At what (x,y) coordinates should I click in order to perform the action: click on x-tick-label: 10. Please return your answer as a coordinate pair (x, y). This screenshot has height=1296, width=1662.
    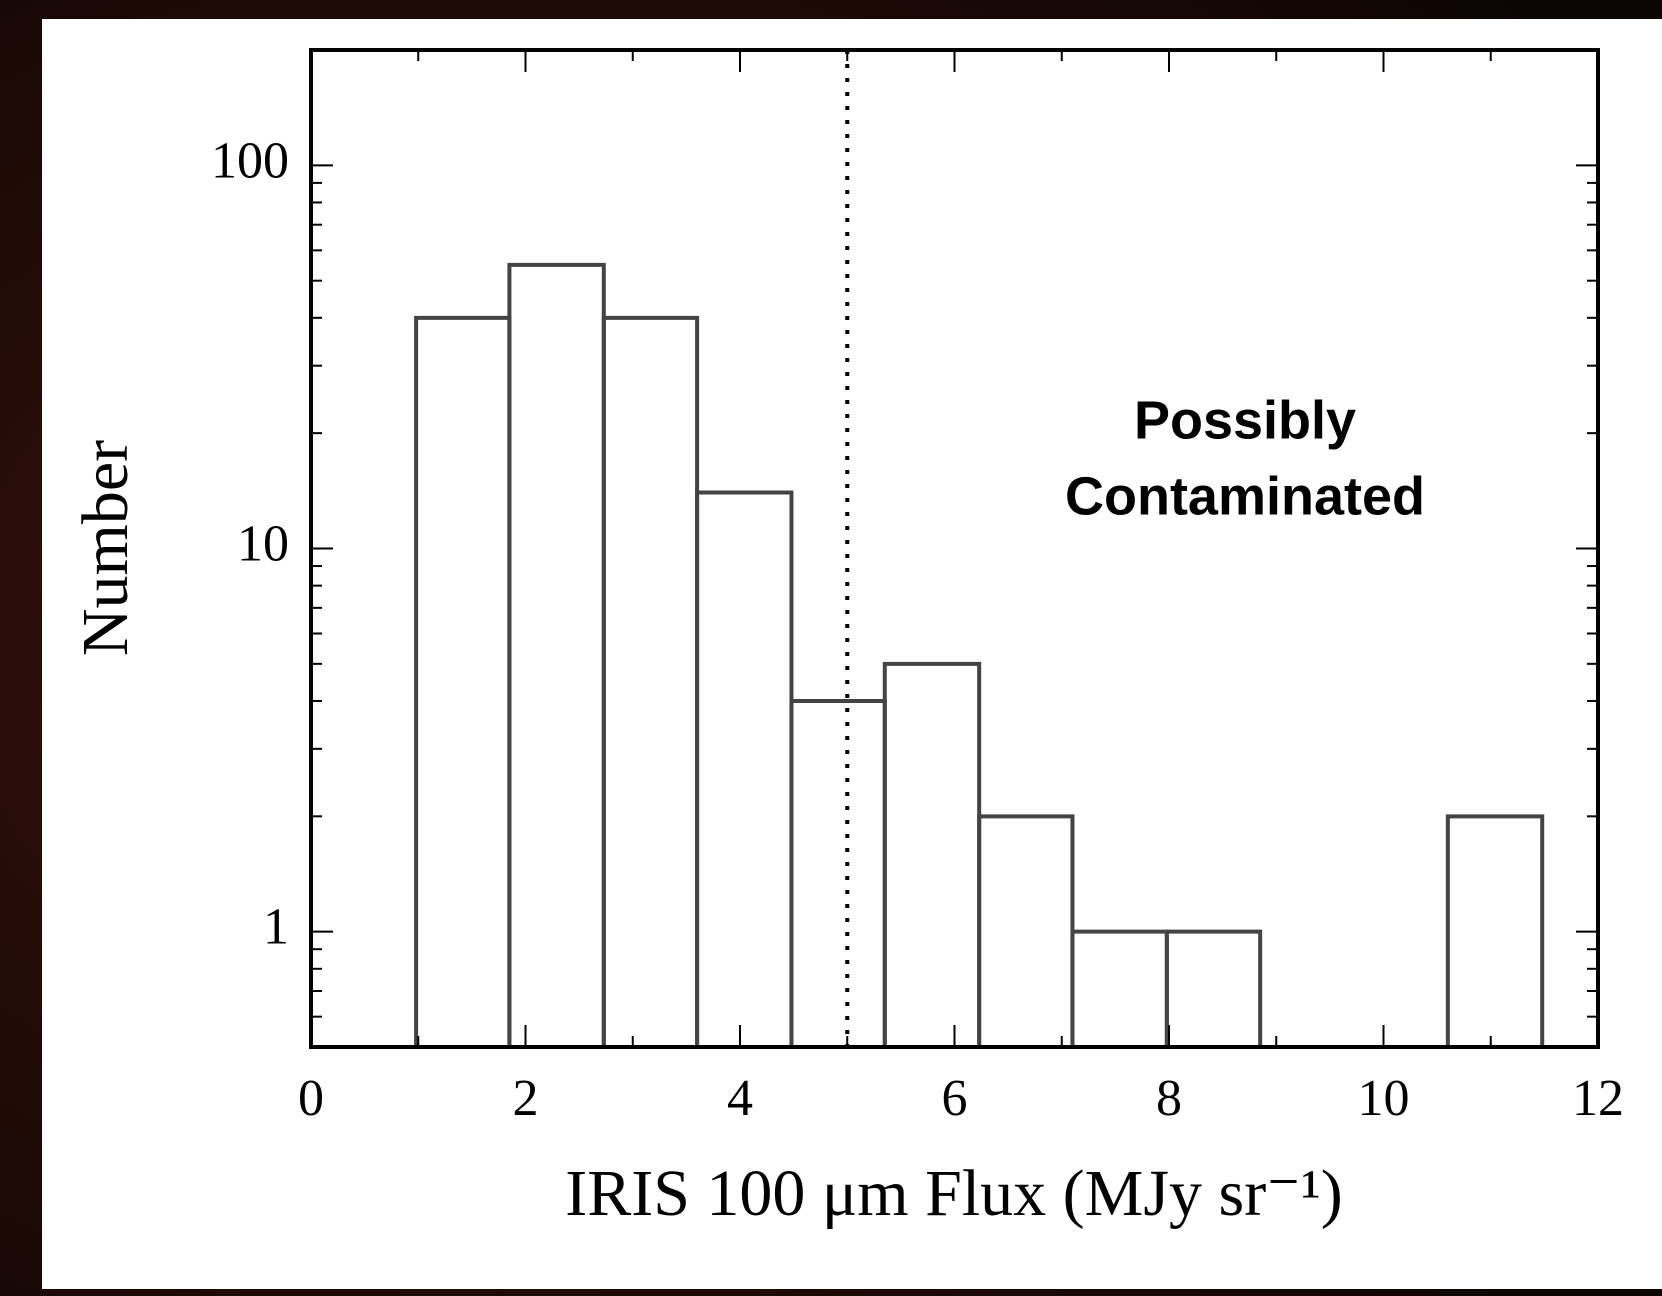
    Looking at the image, I should click on (1384, 1098).